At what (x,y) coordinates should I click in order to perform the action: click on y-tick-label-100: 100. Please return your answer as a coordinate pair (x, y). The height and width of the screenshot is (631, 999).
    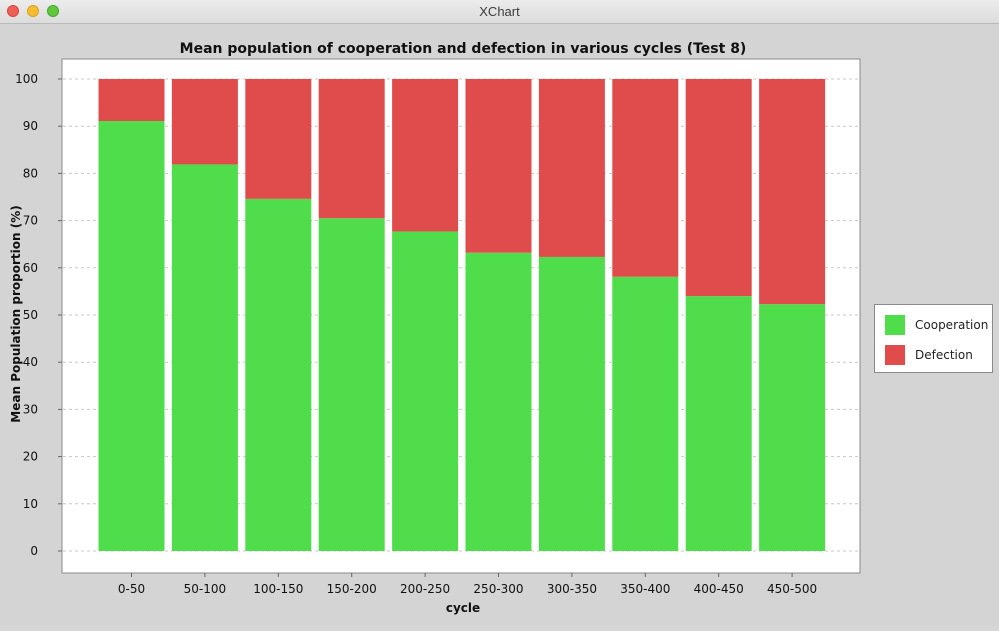
    Looking at the image, I should click on (26, 79).